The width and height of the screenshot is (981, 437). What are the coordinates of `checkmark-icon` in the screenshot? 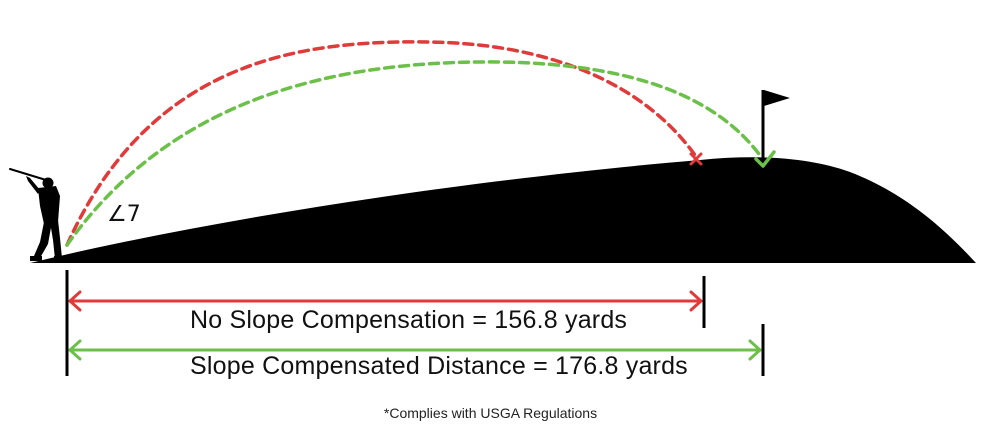 It's located at (765, 159).